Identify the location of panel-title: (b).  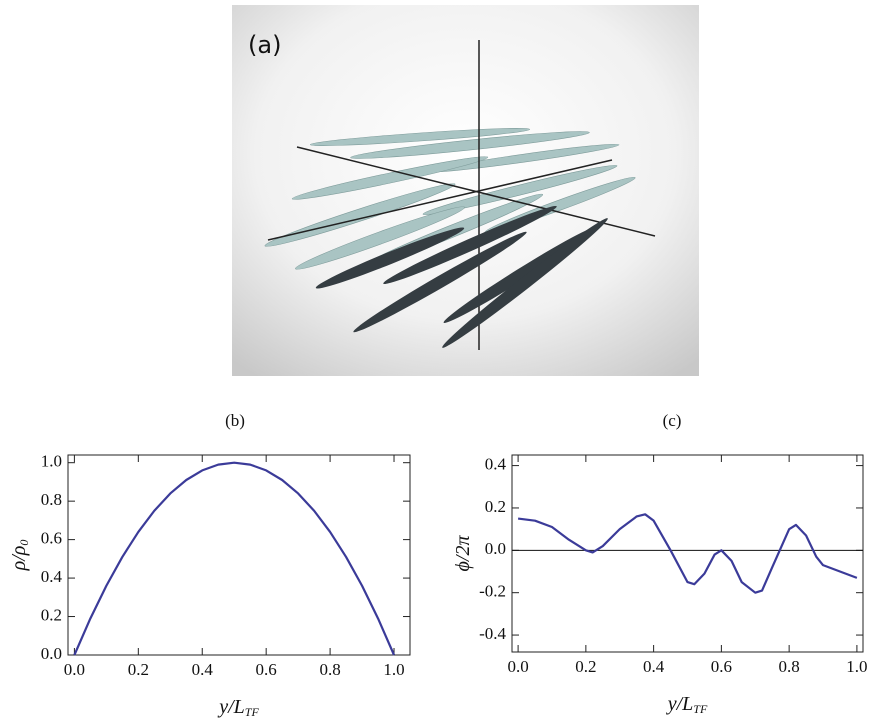
(235, 420).